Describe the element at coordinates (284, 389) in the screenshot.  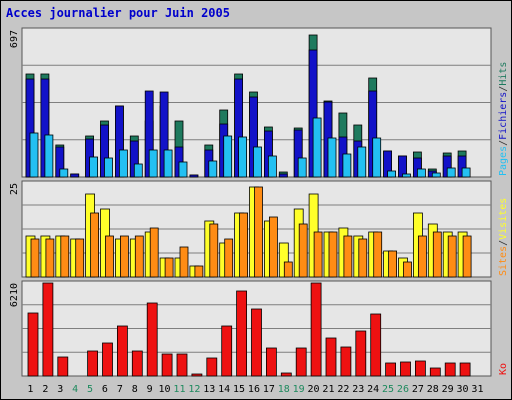
I see `x-label-day: 18` at that location.